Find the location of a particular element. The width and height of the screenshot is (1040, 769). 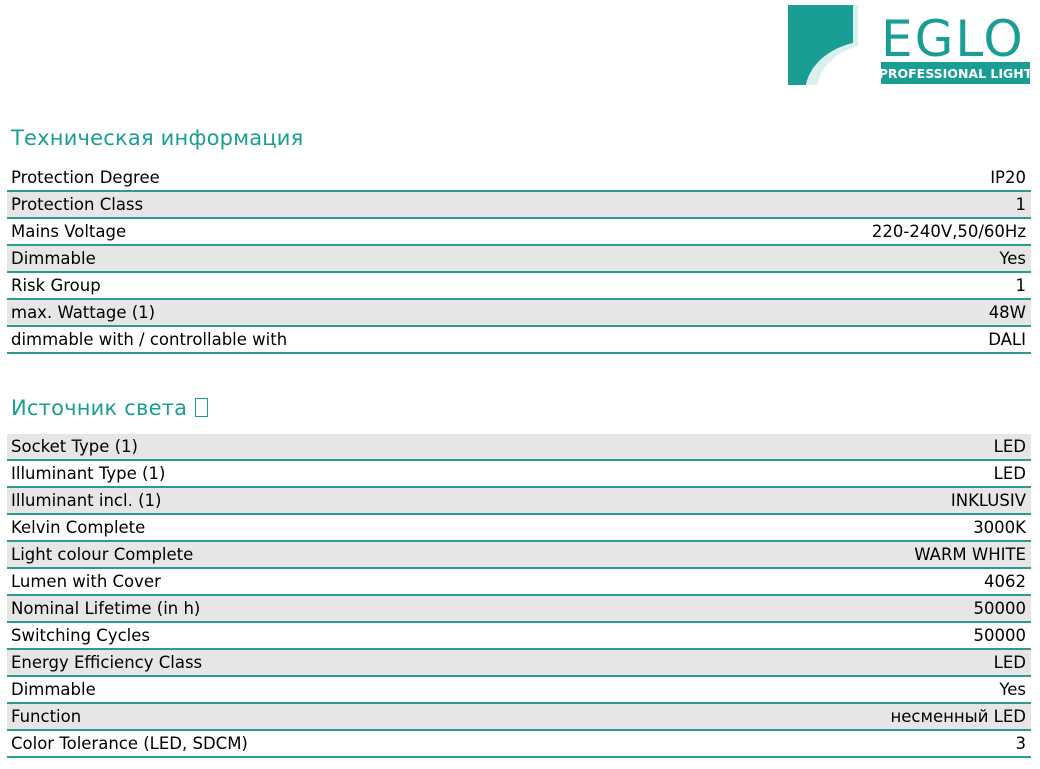

row-value: 4062 is located at coordinates (1005, 581).